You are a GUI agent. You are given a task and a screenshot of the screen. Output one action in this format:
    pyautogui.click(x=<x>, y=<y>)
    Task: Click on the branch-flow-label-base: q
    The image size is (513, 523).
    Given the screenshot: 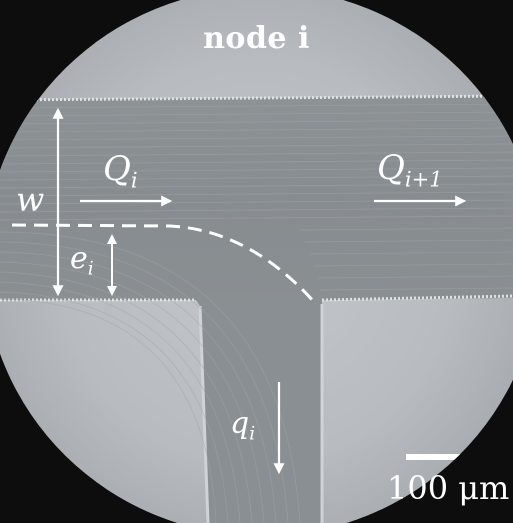 What is the action you would take?
    pyautogui.click(x=240, y=423)
    